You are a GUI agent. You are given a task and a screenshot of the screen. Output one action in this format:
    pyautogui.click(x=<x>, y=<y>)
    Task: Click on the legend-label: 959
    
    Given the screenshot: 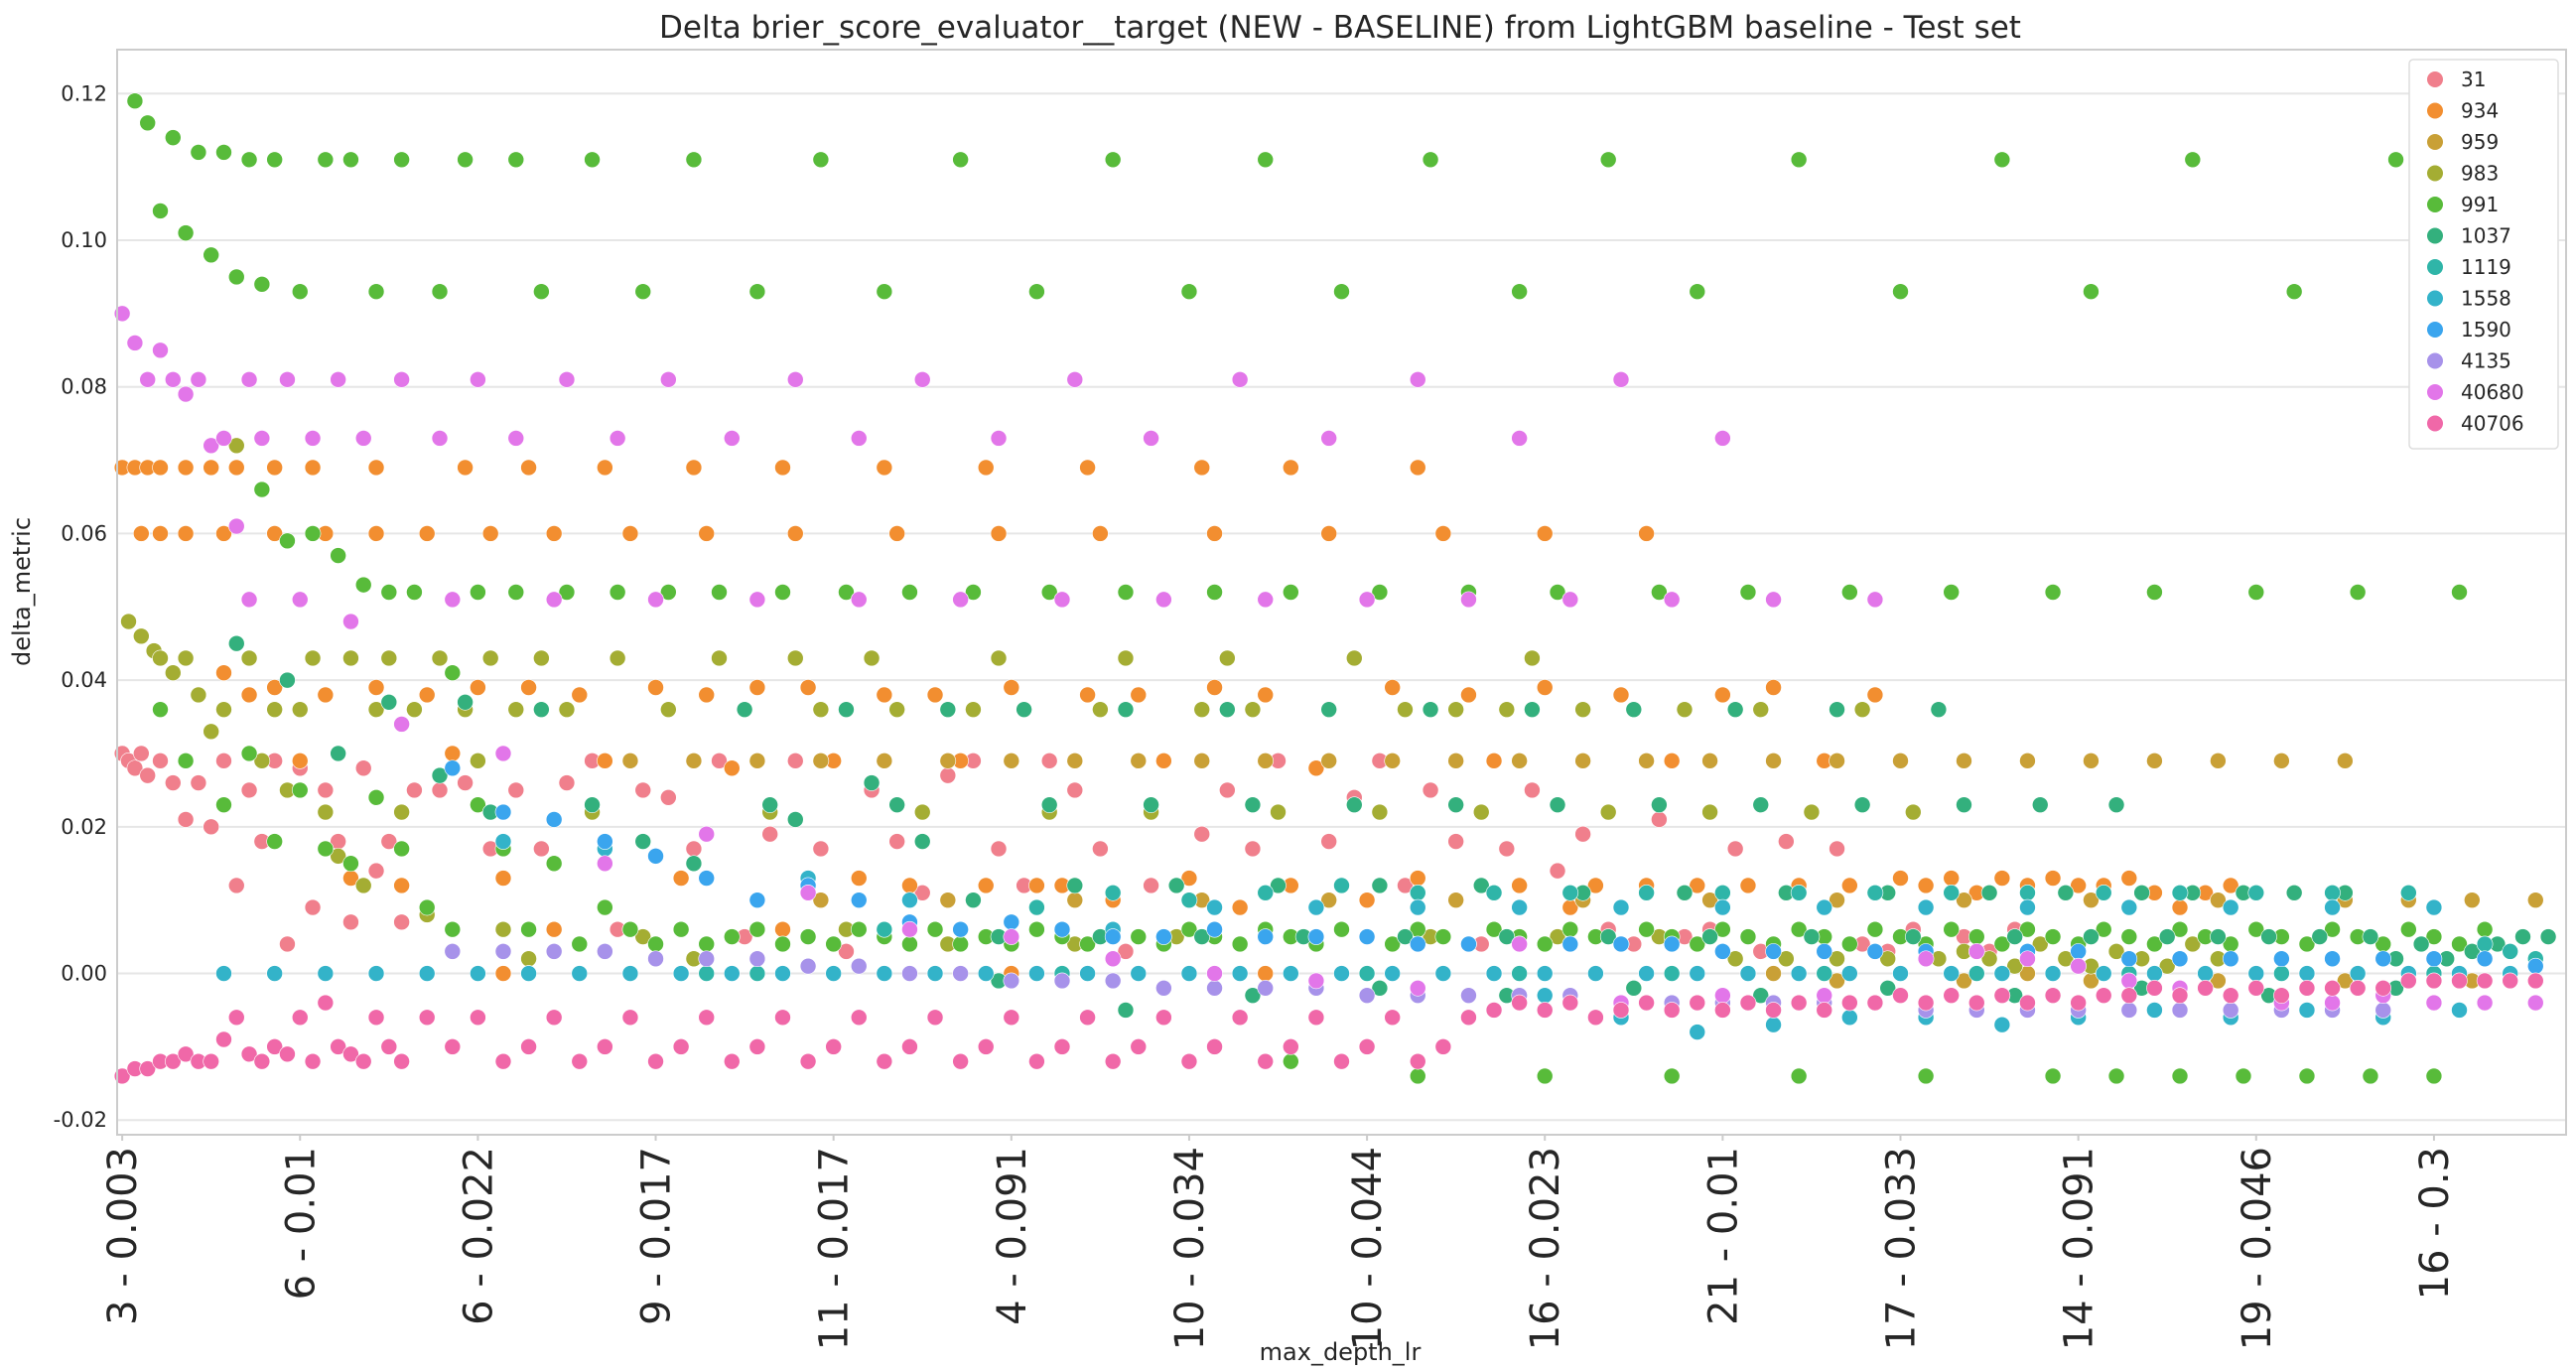 What is the action you would take?
    pyautogui.click(x=2480, y=142)
    